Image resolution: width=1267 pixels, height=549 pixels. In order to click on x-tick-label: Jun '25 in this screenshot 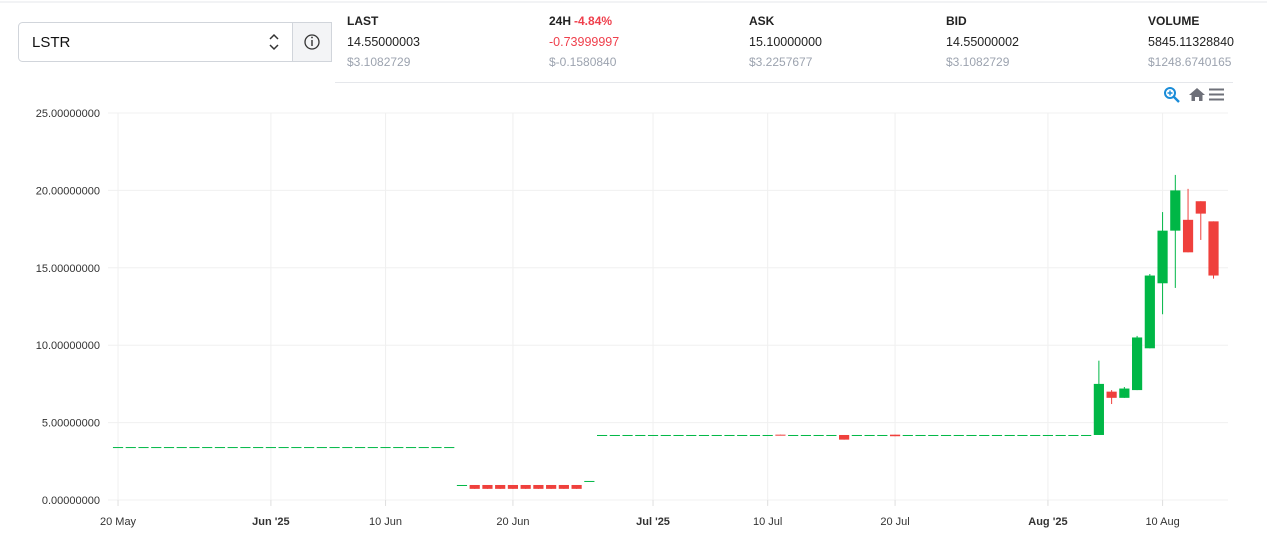, I will do `click(270, 522)`.